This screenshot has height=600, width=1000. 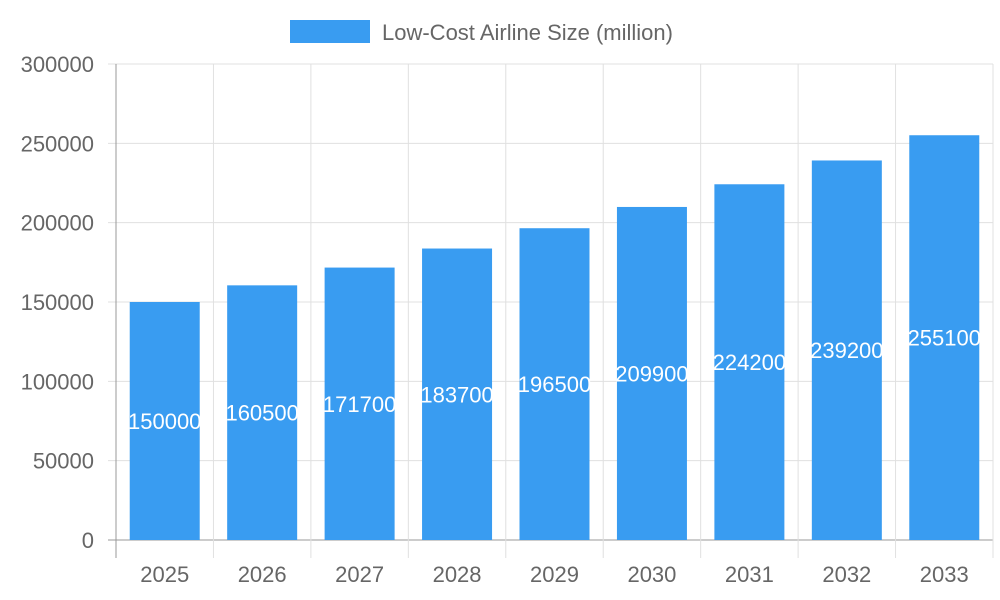 I want to click on x-tick-label: 2029, so click(x=554, y=574).